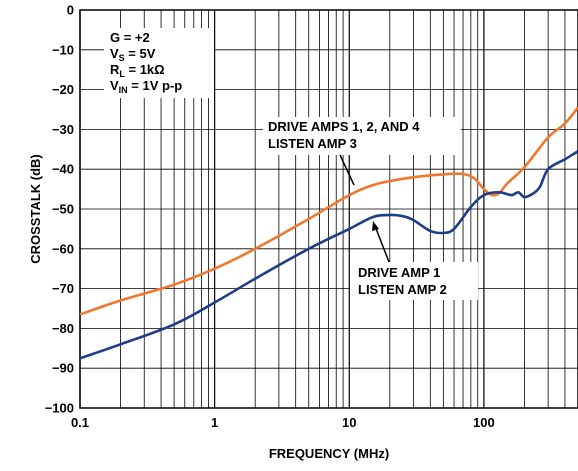 The width and height of the screenshot is (578, 471). Describe the element at coordinates (70, 10) in the screenshot. I see `y-tick-label: 0` at that location.